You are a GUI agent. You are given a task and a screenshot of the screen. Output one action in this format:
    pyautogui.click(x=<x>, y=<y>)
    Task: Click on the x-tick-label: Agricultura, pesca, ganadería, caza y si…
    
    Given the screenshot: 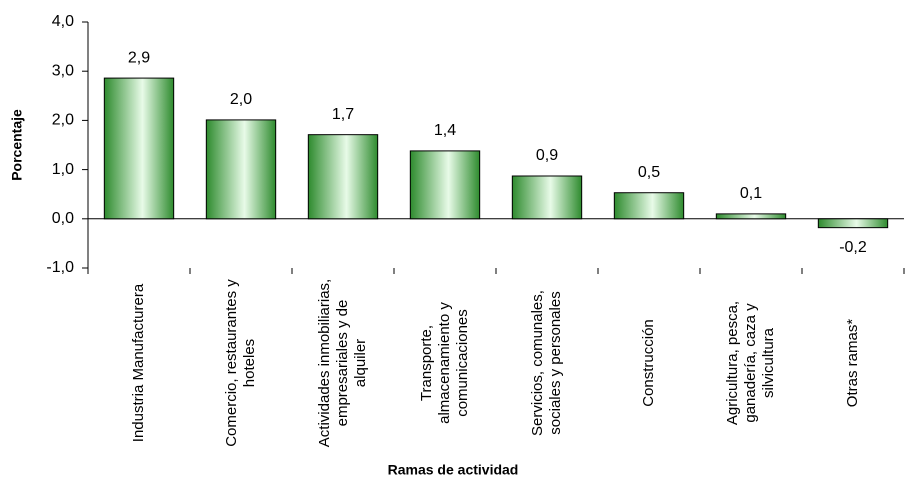 What is the action you would take?
    pyautogui.click(x=750, y=363)
    